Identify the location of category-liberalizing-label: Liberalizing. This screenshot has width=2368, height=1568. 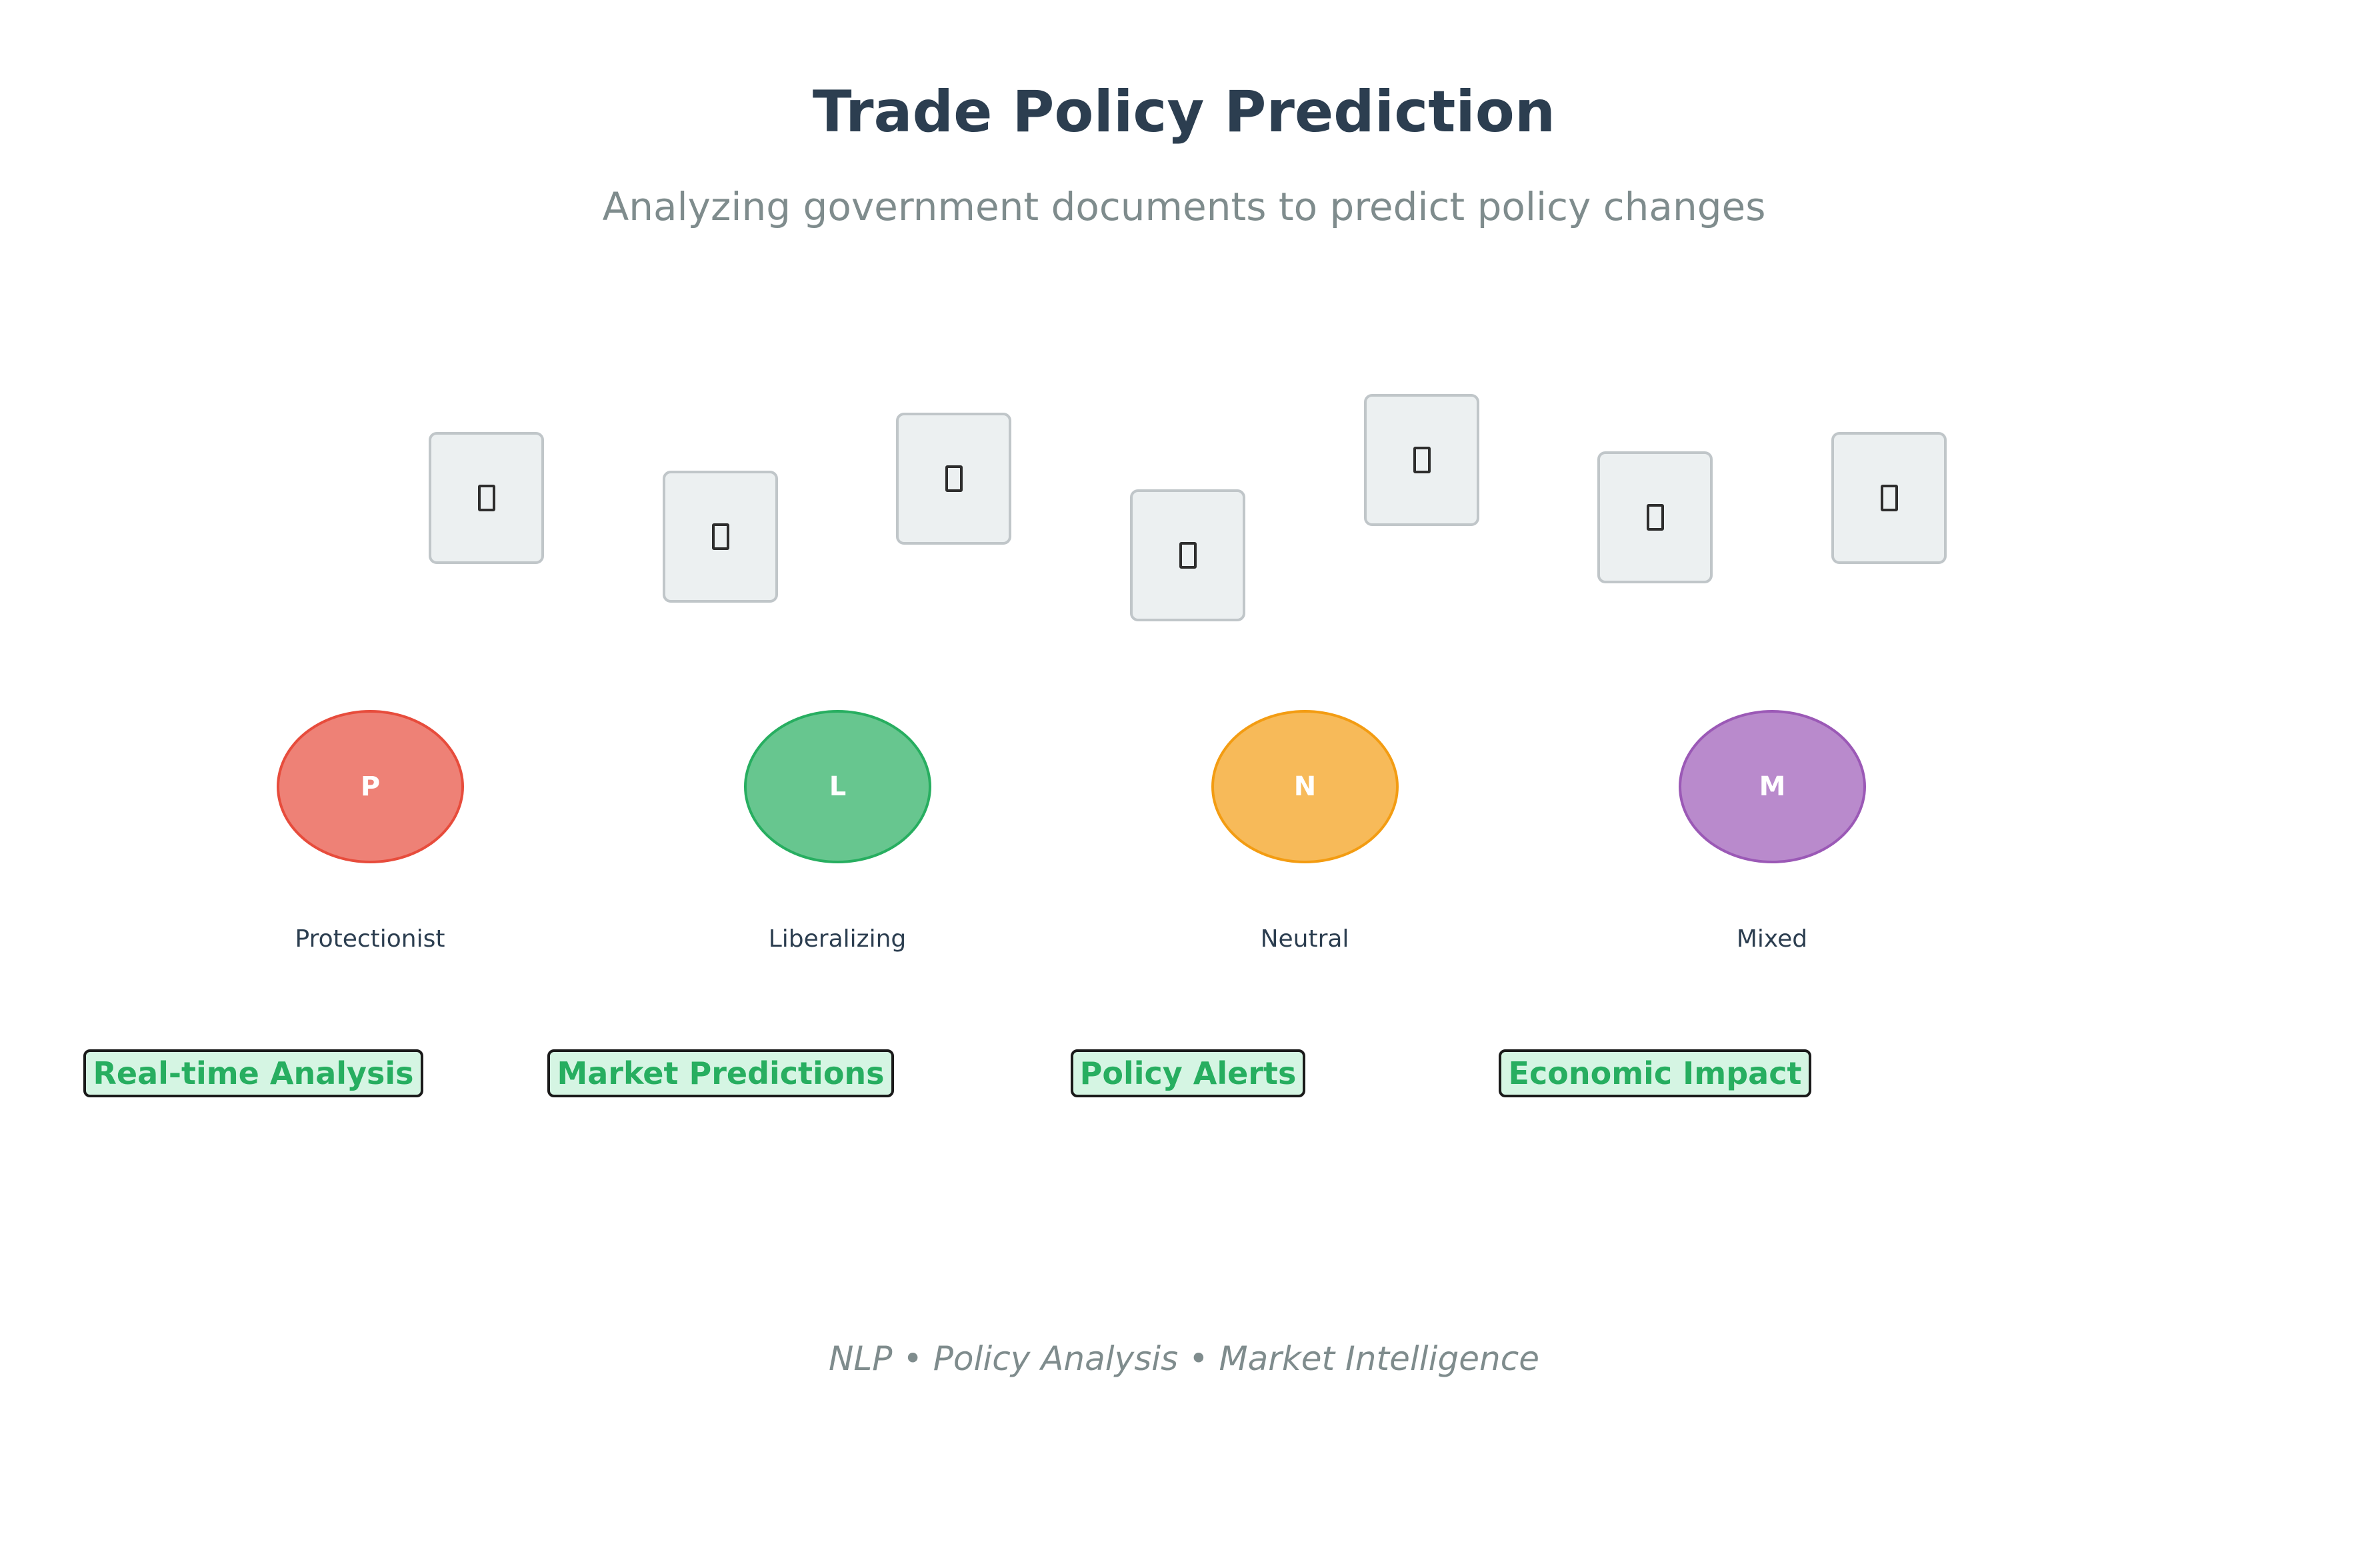
(837, 939).